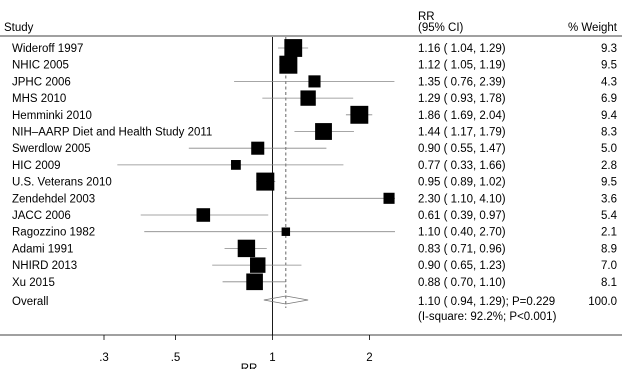 The image size is (622, 369). Describe the element at coordinates (609, 249) in the screenshot. I see `study-weight: 8.9` at that location.